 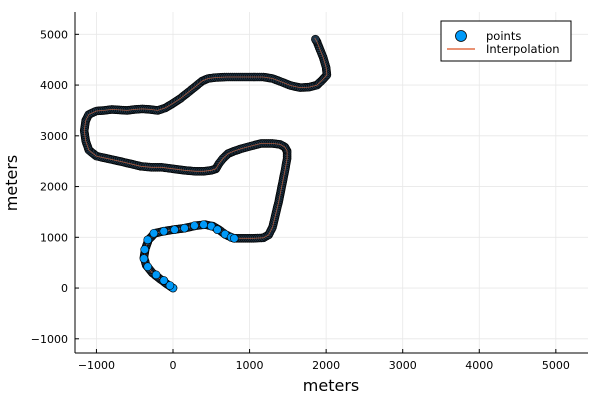 What do you see at coordinates (54, 34) in the screenshot?
I see `y-tick-label: 5000` at bounding box center [54, 34].